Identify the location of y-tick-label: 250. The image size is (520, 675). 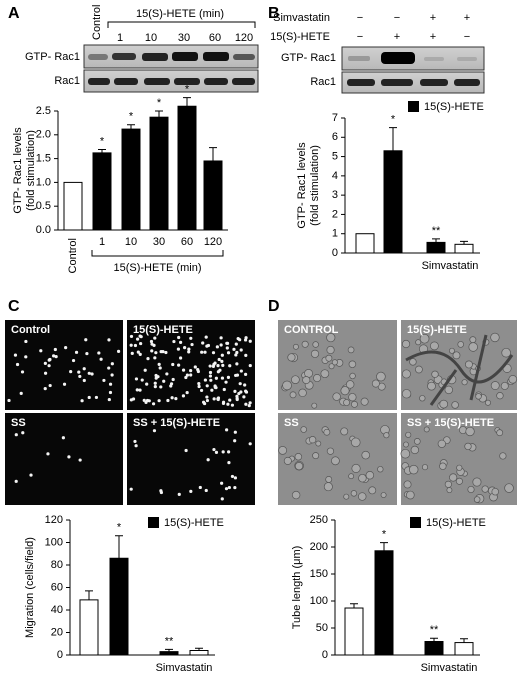
(319, 520).